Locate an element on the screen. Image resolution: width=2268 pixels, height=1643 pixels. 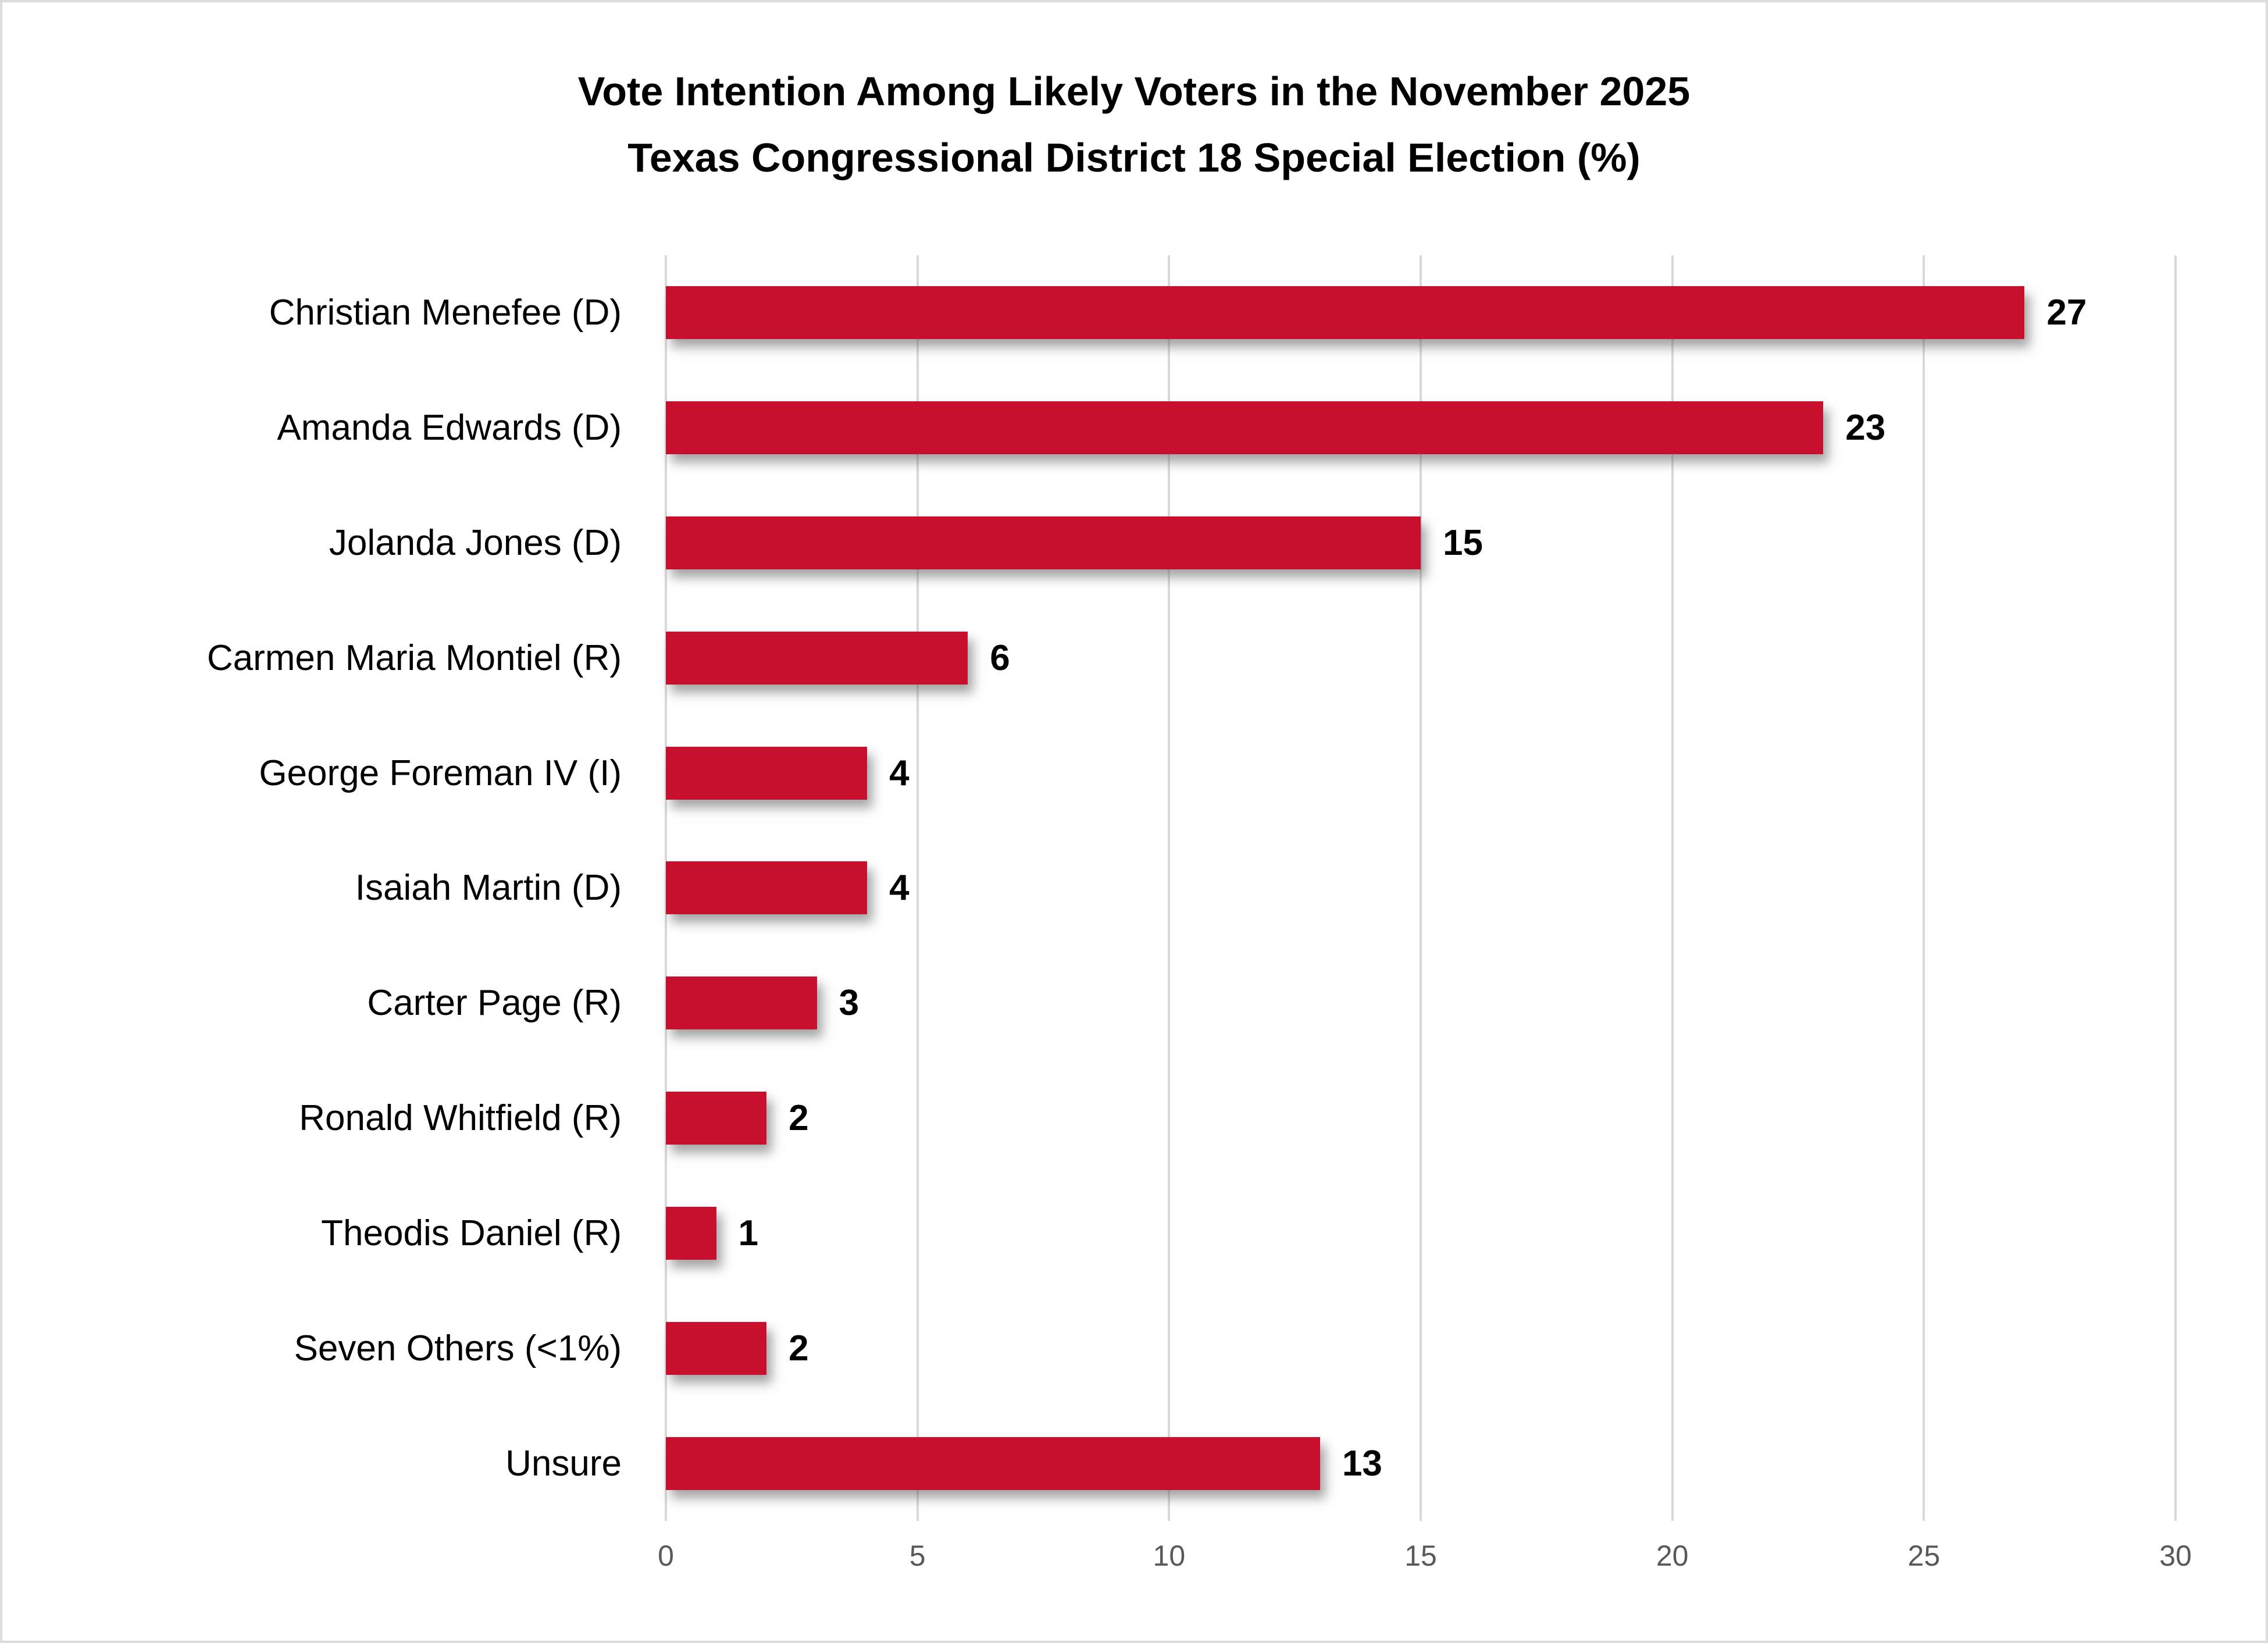
bar-track: 13 is located at coordinates (1421, 1463).